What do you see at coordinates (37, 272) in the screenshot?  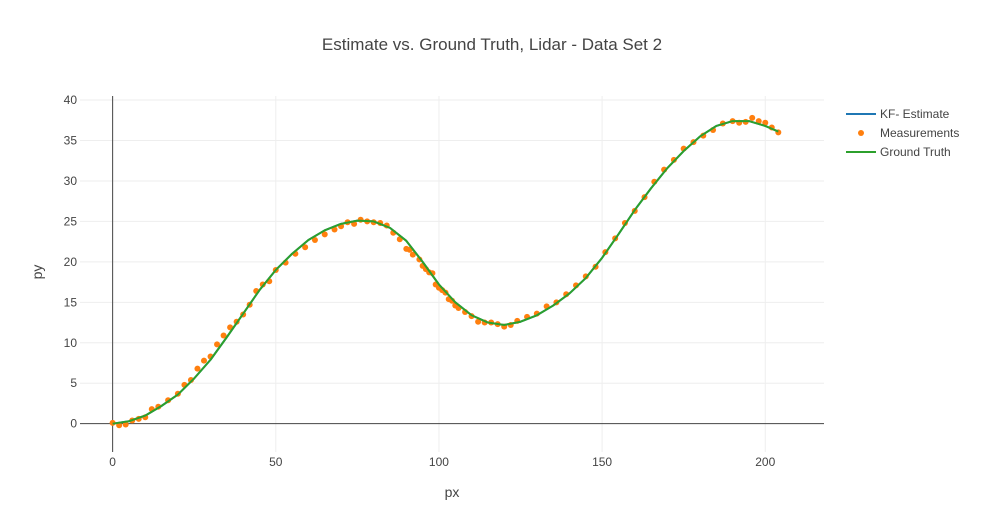 I see `y-axis-title: py` at bounding box center [37, 272].